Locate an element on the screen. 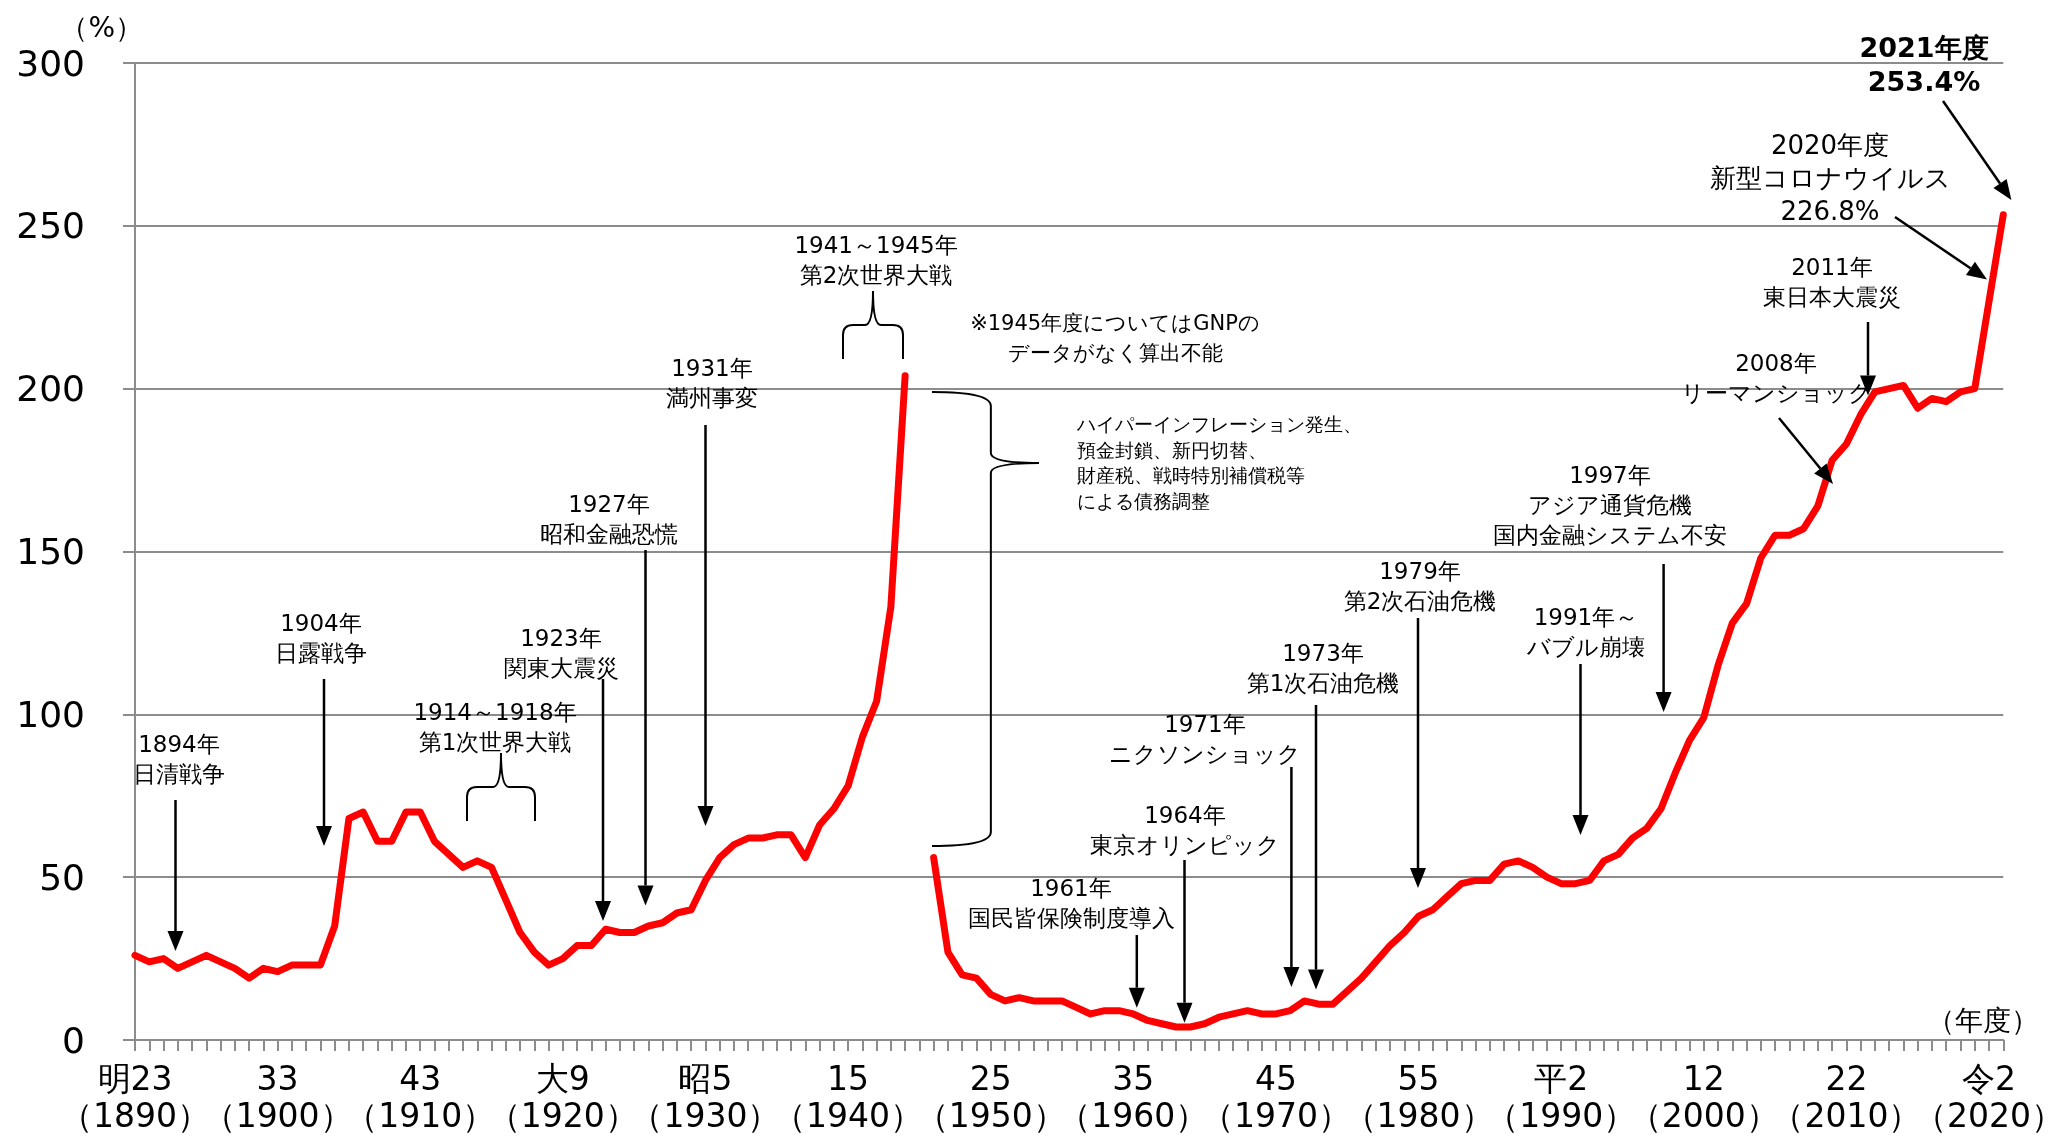 The width and height of the screenshot is (2067, 1140). annotation: 1971年ニクソンショック is located at coordinates (1205, 739).